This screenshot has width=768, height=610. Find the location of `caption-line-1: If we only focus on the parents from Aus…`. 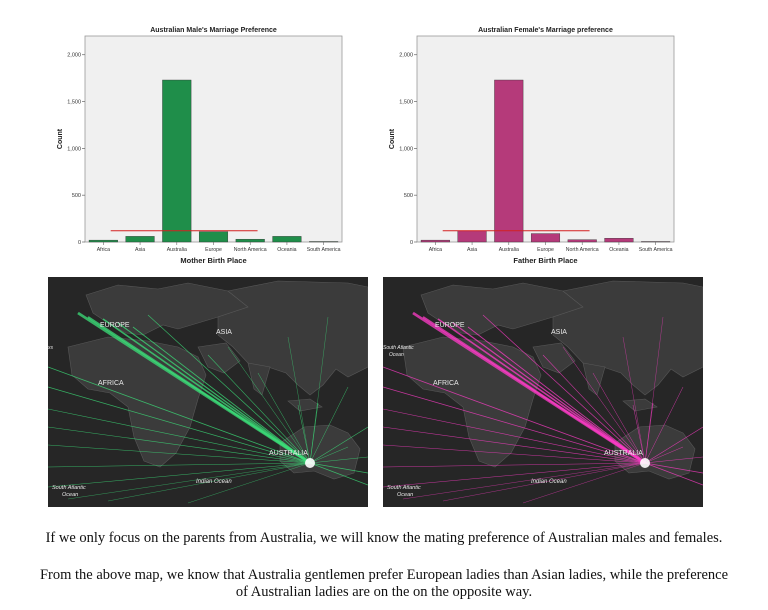

caption-line-1: If we only focus on the parents from Aus… is located at coordinates (384, 538).